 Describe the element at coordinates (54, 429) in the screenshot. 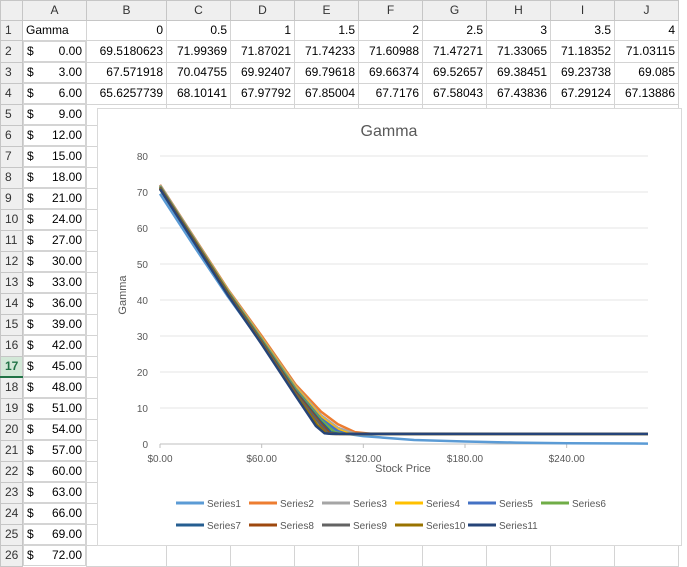

I see `cell-a: $54.00` at that location.